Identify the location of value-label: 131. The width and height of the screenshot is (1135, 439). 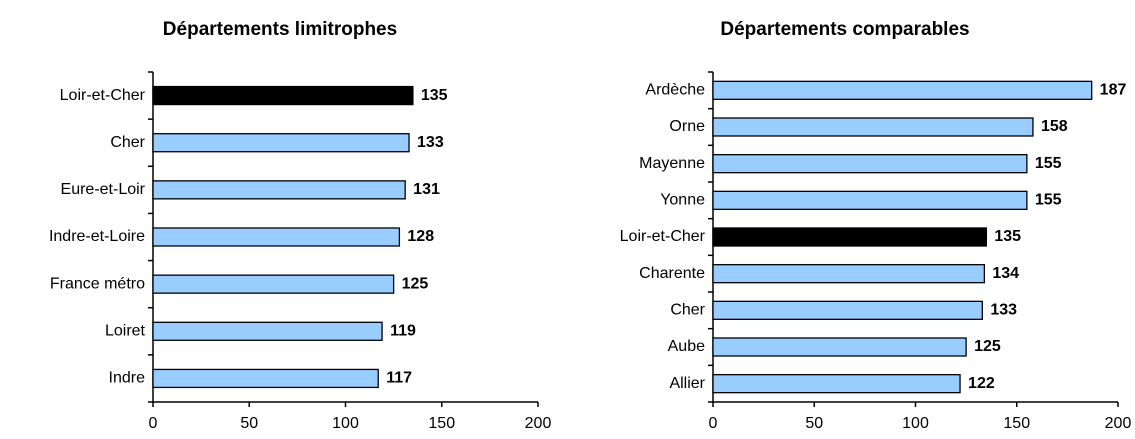
(426, 189).